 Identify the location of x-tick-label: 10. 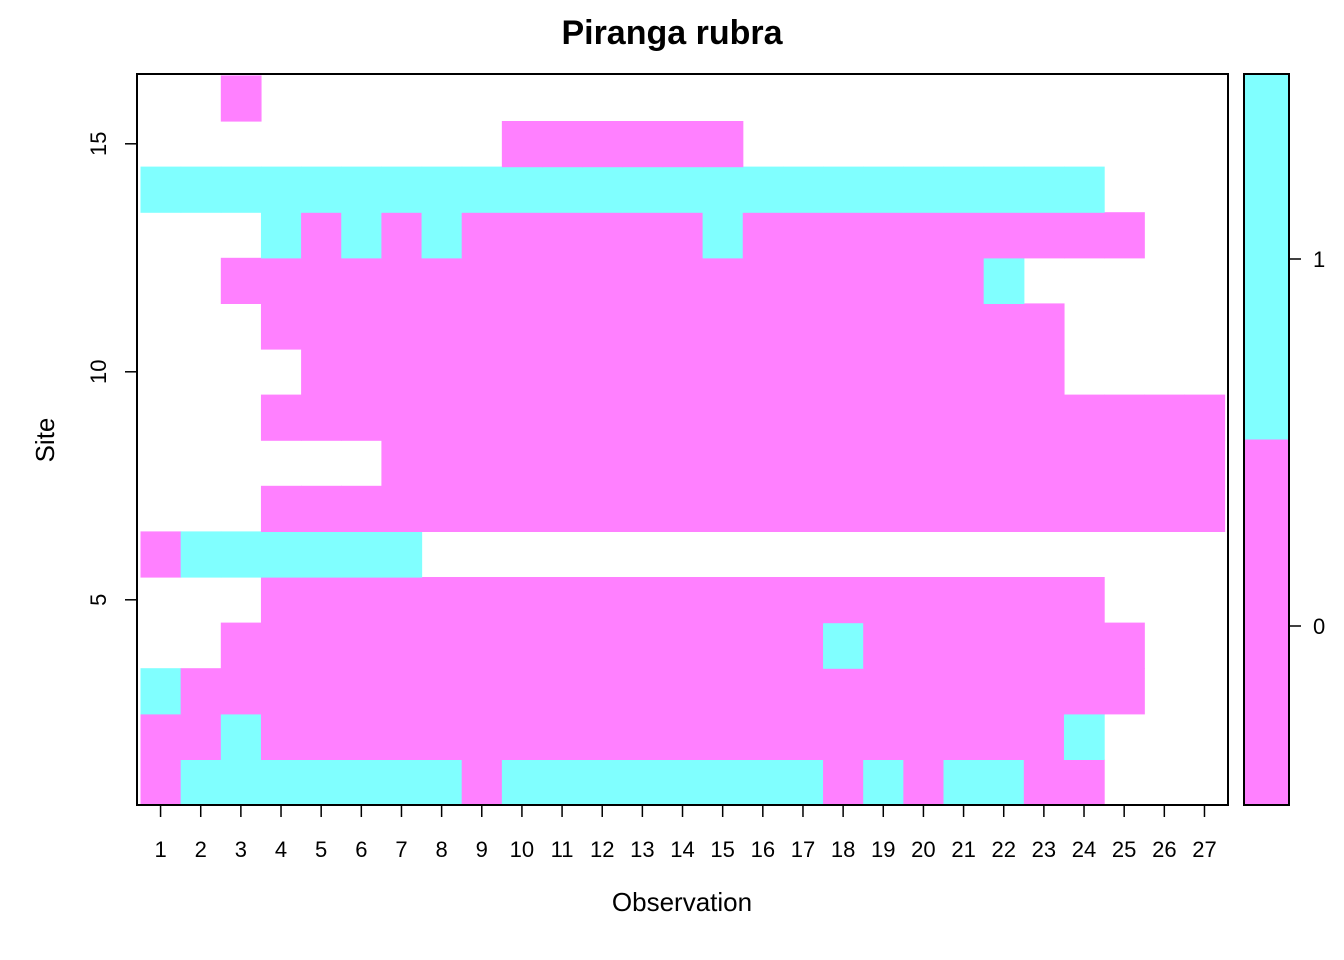
(522, 849).